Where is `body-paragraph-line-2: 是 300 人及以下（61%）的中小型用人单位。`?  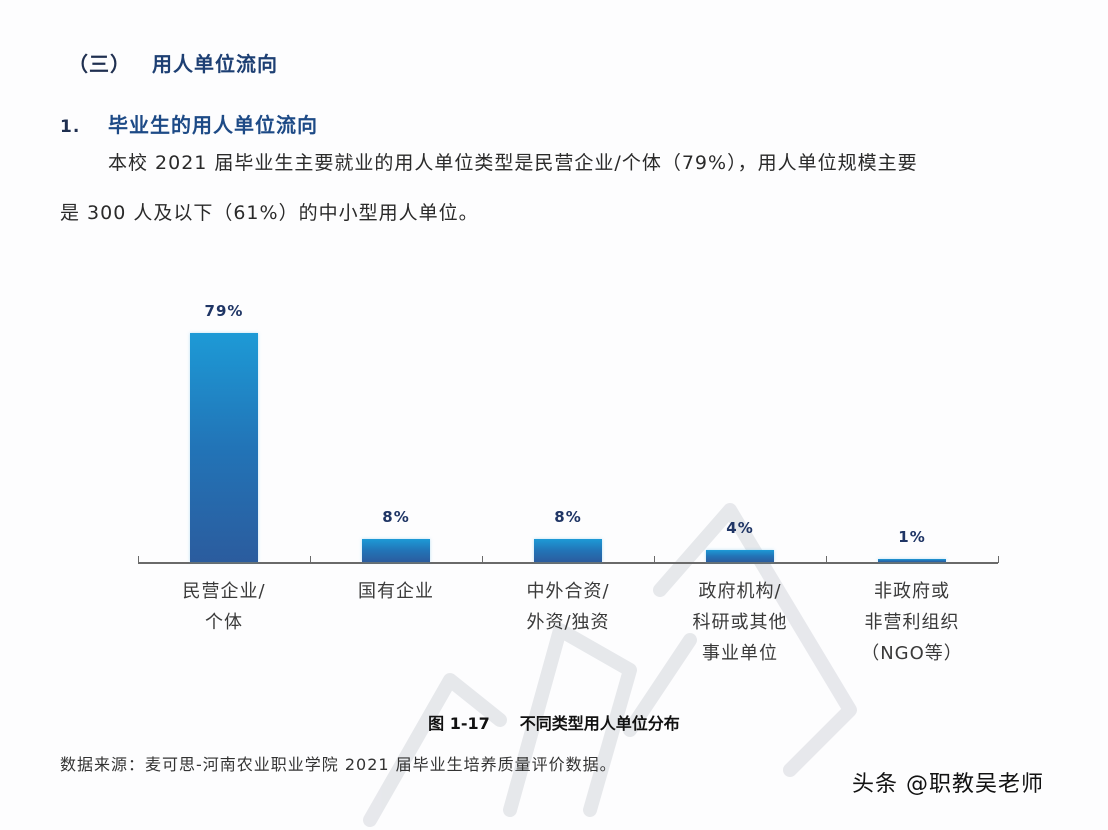
body-paragraph-line-2: 是 300 人及以下（61%）的中小型用人单位。 is located at coordinates (269, 213).